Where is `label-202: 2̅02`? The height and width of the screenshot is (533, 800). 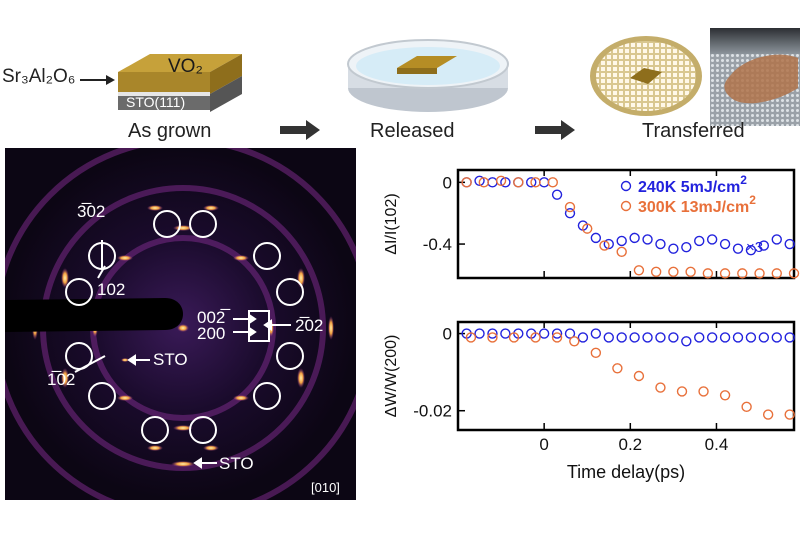 label-202: 2̅02 is located at coordinates (309, 325).